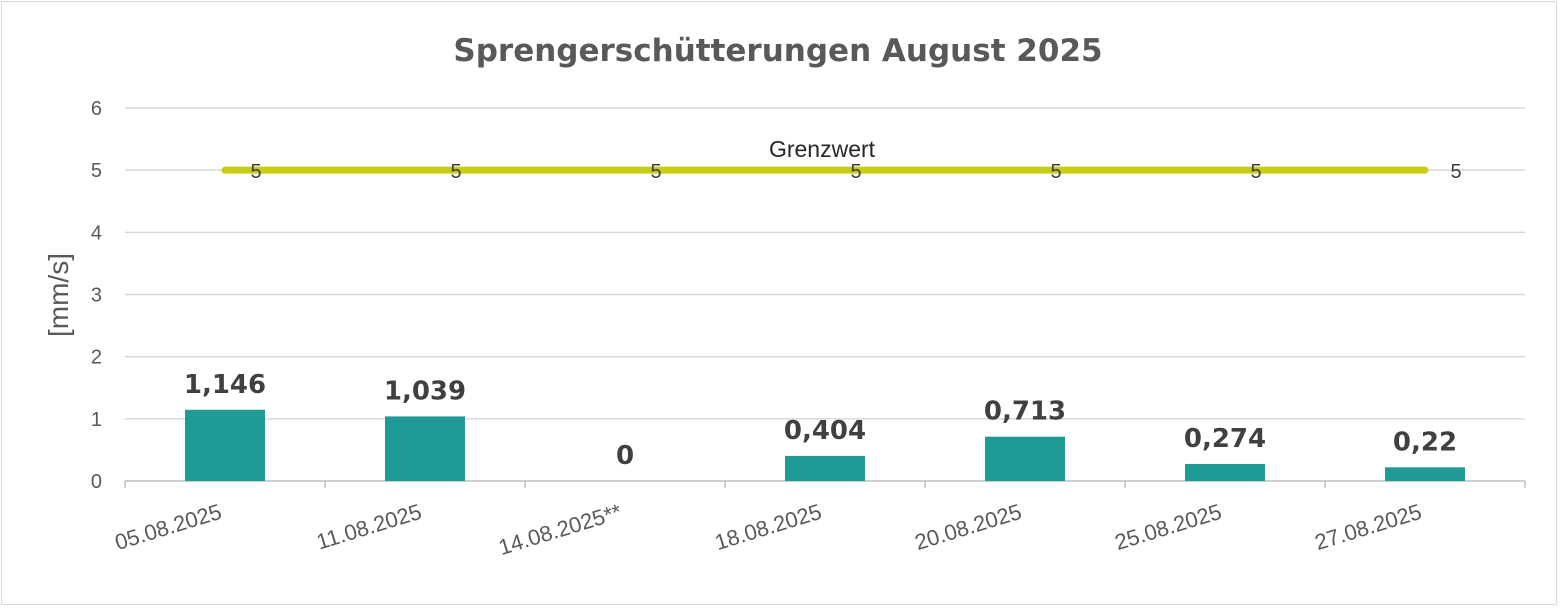  Describe the element at coordinates (96, 482) in the screenshot. I see `y-tick-label: 0` at that location.